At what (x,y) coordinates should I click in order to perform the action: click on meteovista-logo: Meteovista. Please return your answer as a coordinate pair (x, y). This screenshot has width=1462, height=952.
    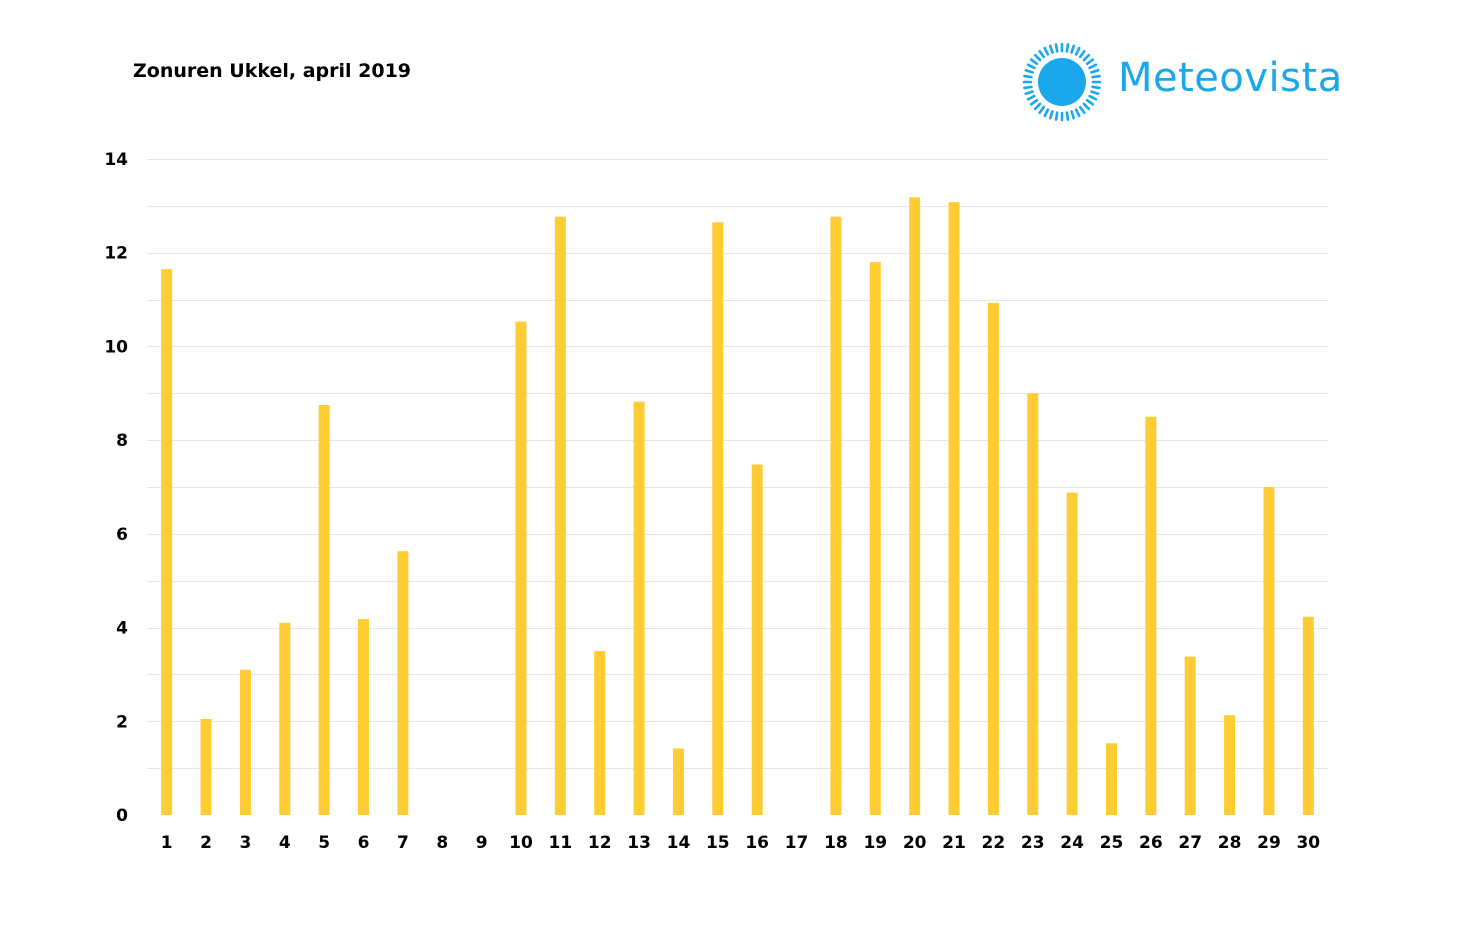
    Looking at the image, I should click on (1187, 83).